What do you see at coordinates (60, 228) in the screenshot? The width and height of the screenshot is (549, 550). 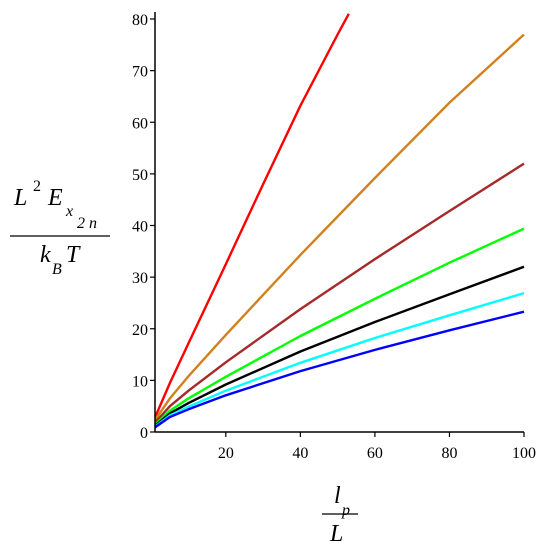 I see `y-axis-label: L 2 E x 2 n k B T` at bounding box center [60, 228].